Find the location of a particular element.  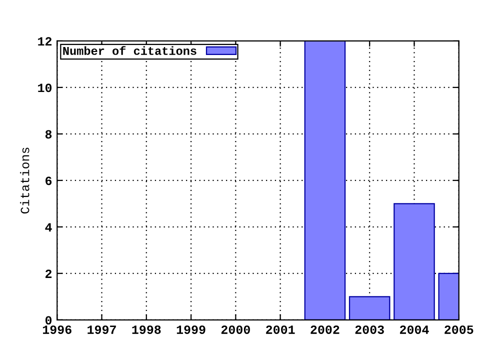

x-tick-label: 2003 is located at coordinates (369, 329).